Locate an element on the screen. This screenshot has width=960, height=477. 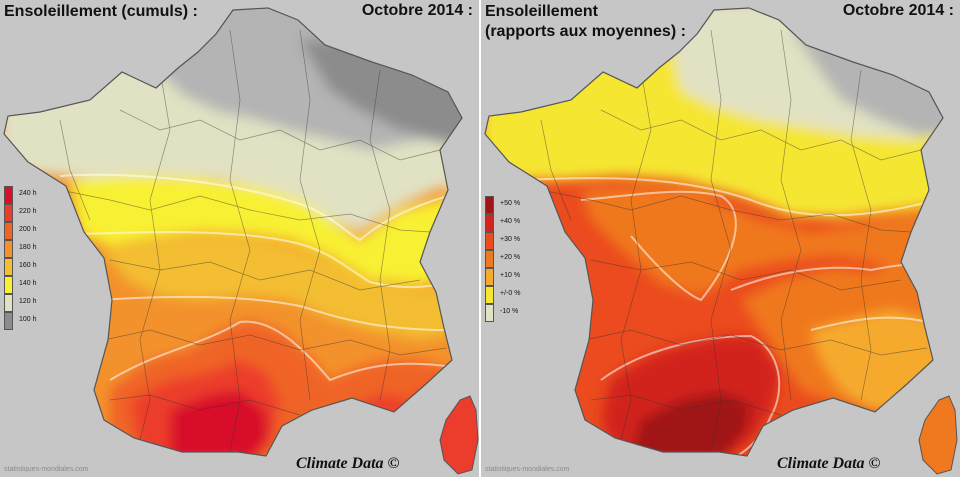
legend-label: 160 h is located at coordinates (28, 265).